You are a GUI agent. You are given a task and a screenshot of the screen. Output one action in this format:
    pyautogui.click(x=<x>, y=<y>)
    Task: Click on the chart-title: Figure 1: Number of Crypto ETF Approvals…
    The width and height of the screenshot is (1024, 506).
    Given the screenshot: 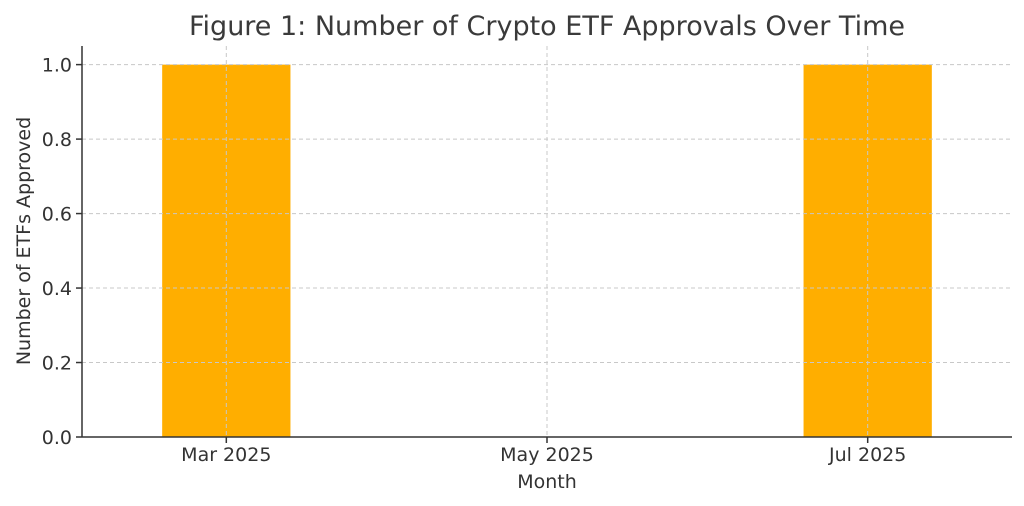 What is the action you would take?
    pyautogui.click(x=547, y=26)
    